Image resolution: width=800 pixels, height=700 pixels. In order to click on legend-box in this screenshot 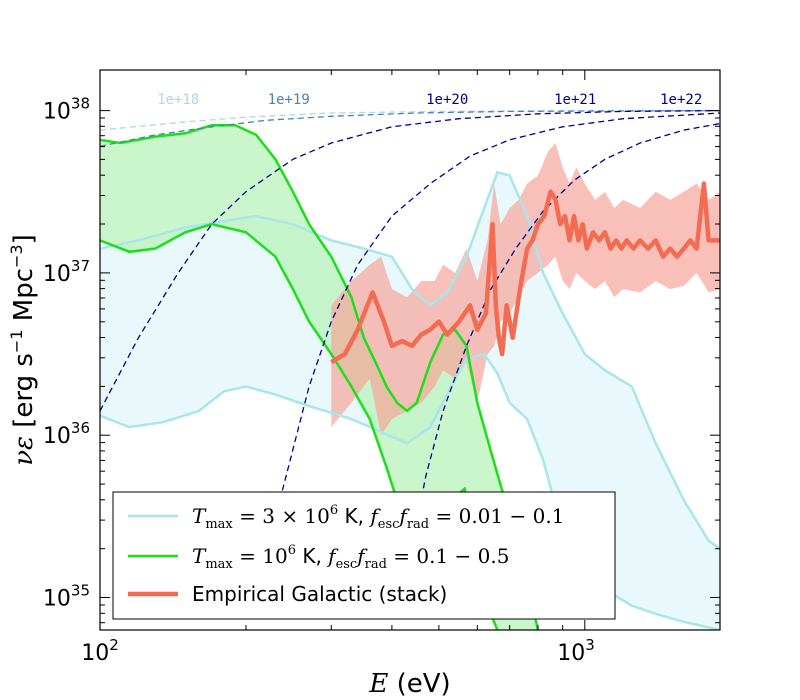, I will do `click(364, 555)`.